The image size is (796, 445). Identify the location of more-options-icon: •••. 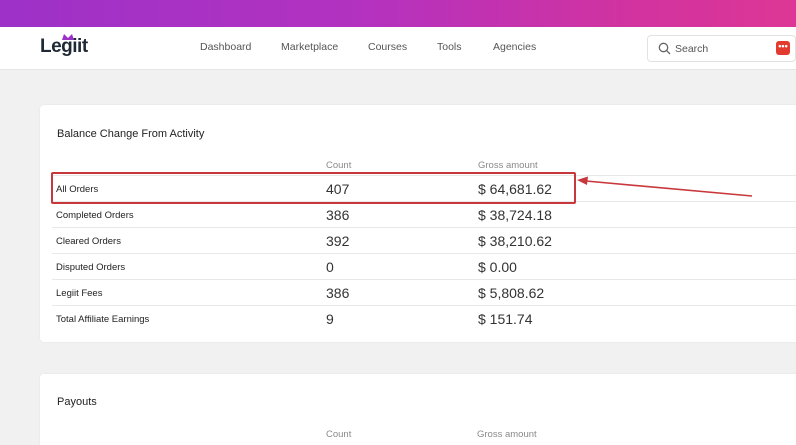
(783, 48).